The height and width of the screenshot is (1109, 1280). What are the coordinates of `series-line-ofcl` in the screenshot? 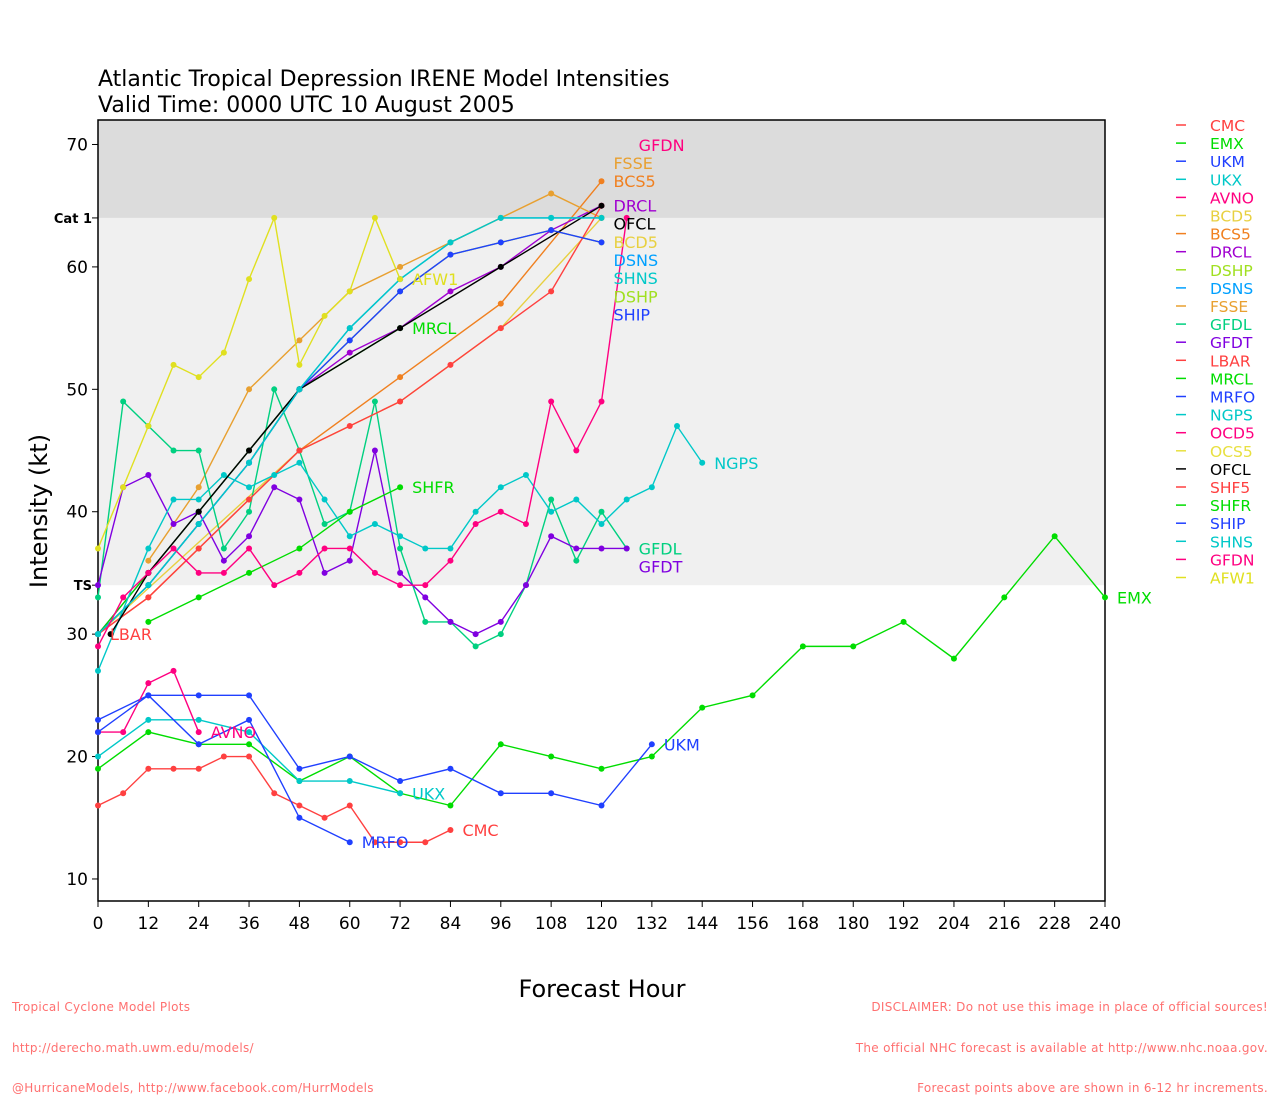 It's located at (355, 420).